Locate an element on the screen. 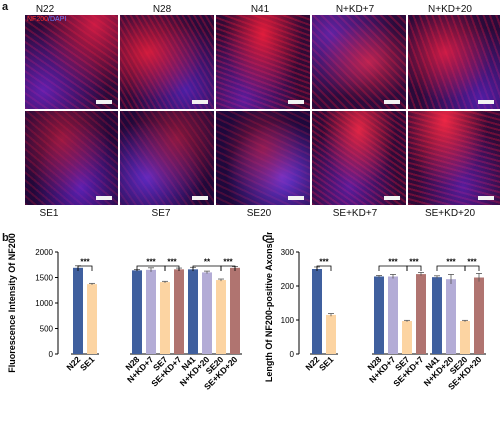  y-axis-title: Fluorescence Intensity Of NF200 is located at coordinates (12, 303).